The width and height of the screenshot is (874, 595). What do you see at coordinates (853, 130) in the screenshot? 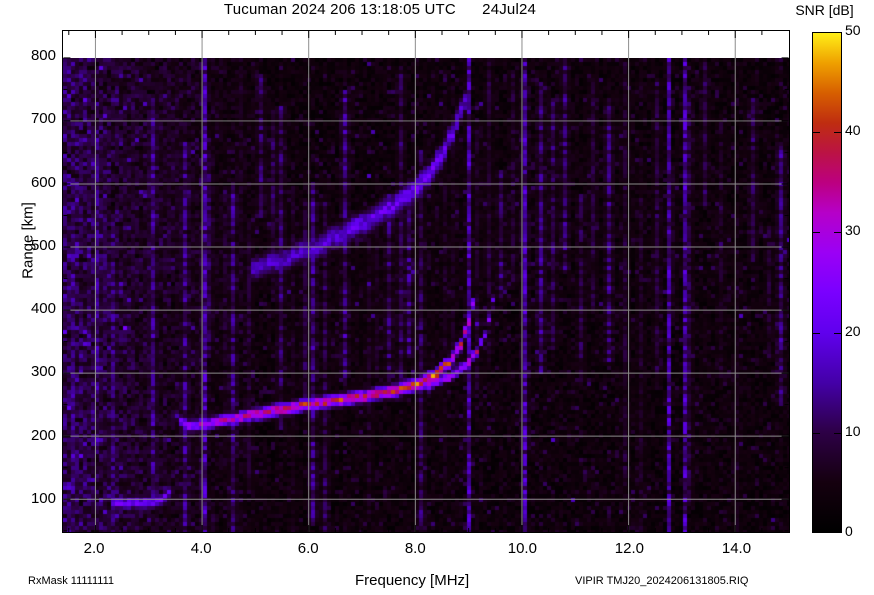
I see `colorbar-tick-label: 40` at bounding box center [853, 130].